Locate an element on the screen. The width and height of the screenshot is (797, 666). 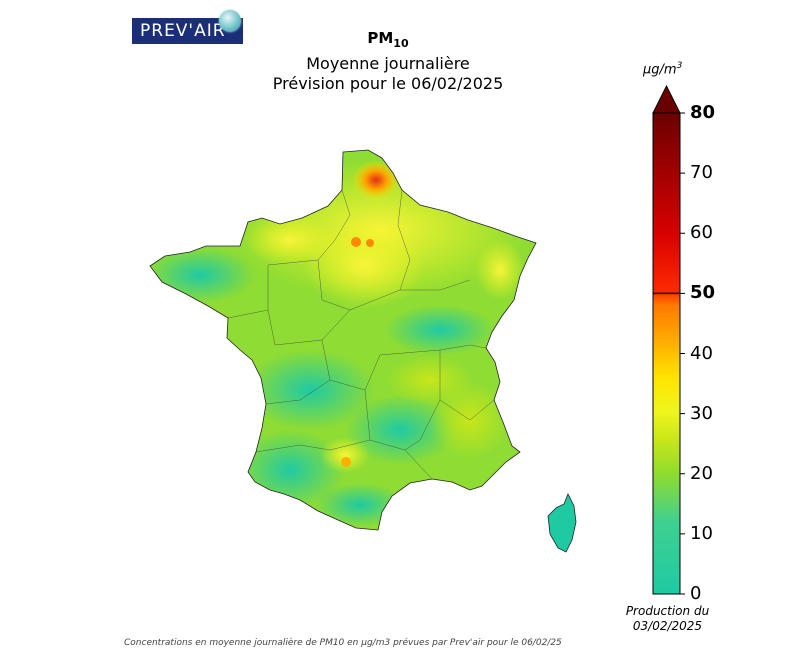
colorbar-tick-label: 10 is located at coordinates (701, 533).